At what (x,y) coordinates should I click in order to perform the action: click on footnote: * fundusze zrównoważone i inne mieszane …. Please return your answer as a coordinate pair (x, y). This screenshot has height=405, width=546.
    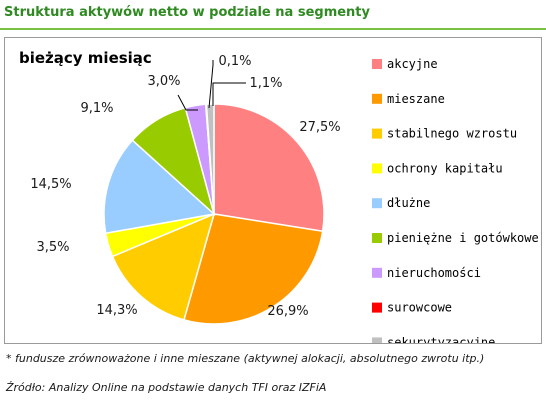
    Looking at the image, I should click on (245, 358).